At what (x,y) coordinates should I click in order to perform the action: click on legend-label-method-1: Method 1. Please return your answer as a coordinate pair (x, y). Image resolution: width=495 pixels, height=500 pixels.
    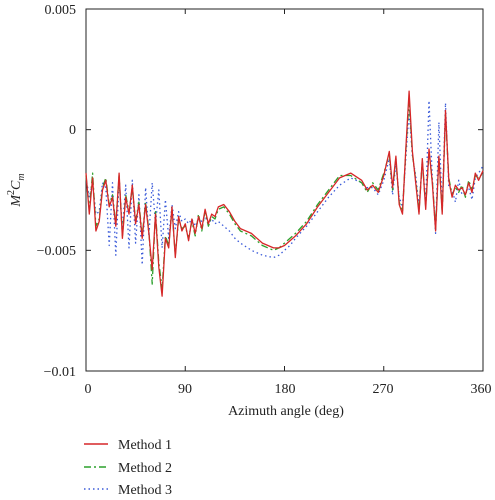
    Looking at the image, I should click on (145, 445).